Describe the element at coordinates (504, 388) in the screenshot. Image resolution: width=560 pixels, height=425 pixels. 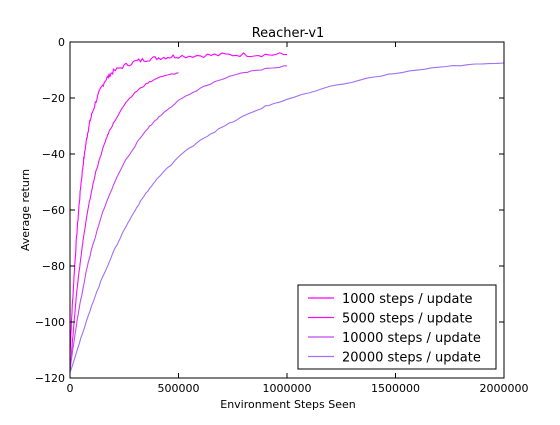
I see `x-tick-label: 2000000` at that location.